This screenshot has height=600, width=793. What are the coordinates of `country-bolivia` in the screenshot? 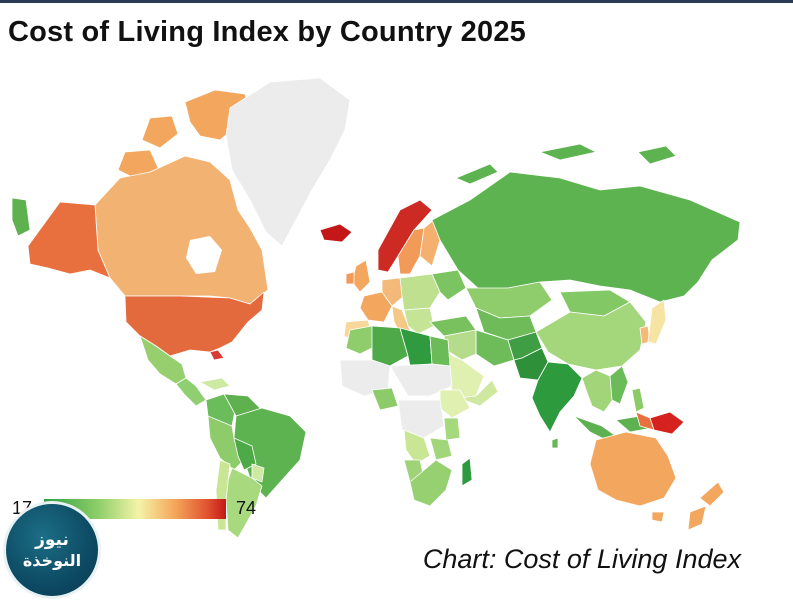 It's located at (245, 454).